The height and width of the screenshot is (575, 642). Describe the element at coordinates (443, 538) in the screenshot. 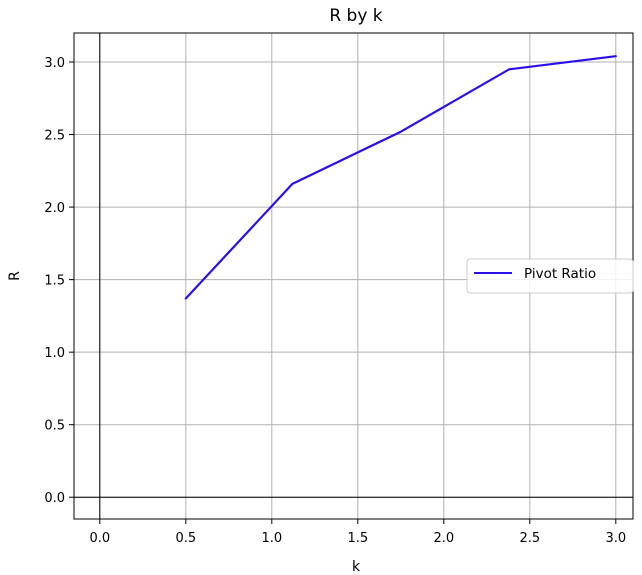

I see `x-tick-label: 2.0` at that location.